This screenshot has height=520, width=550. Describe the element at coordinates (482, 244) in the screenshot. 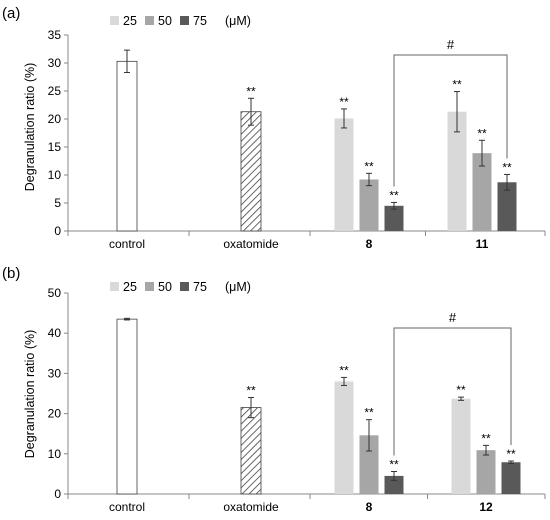

I see `panel-a-category-label: 11` at that location.